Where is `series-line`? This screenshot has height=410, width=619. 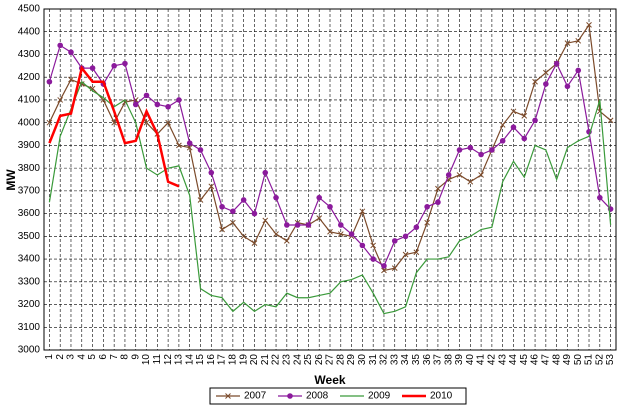
series-line is located at coordinates (114, 126).